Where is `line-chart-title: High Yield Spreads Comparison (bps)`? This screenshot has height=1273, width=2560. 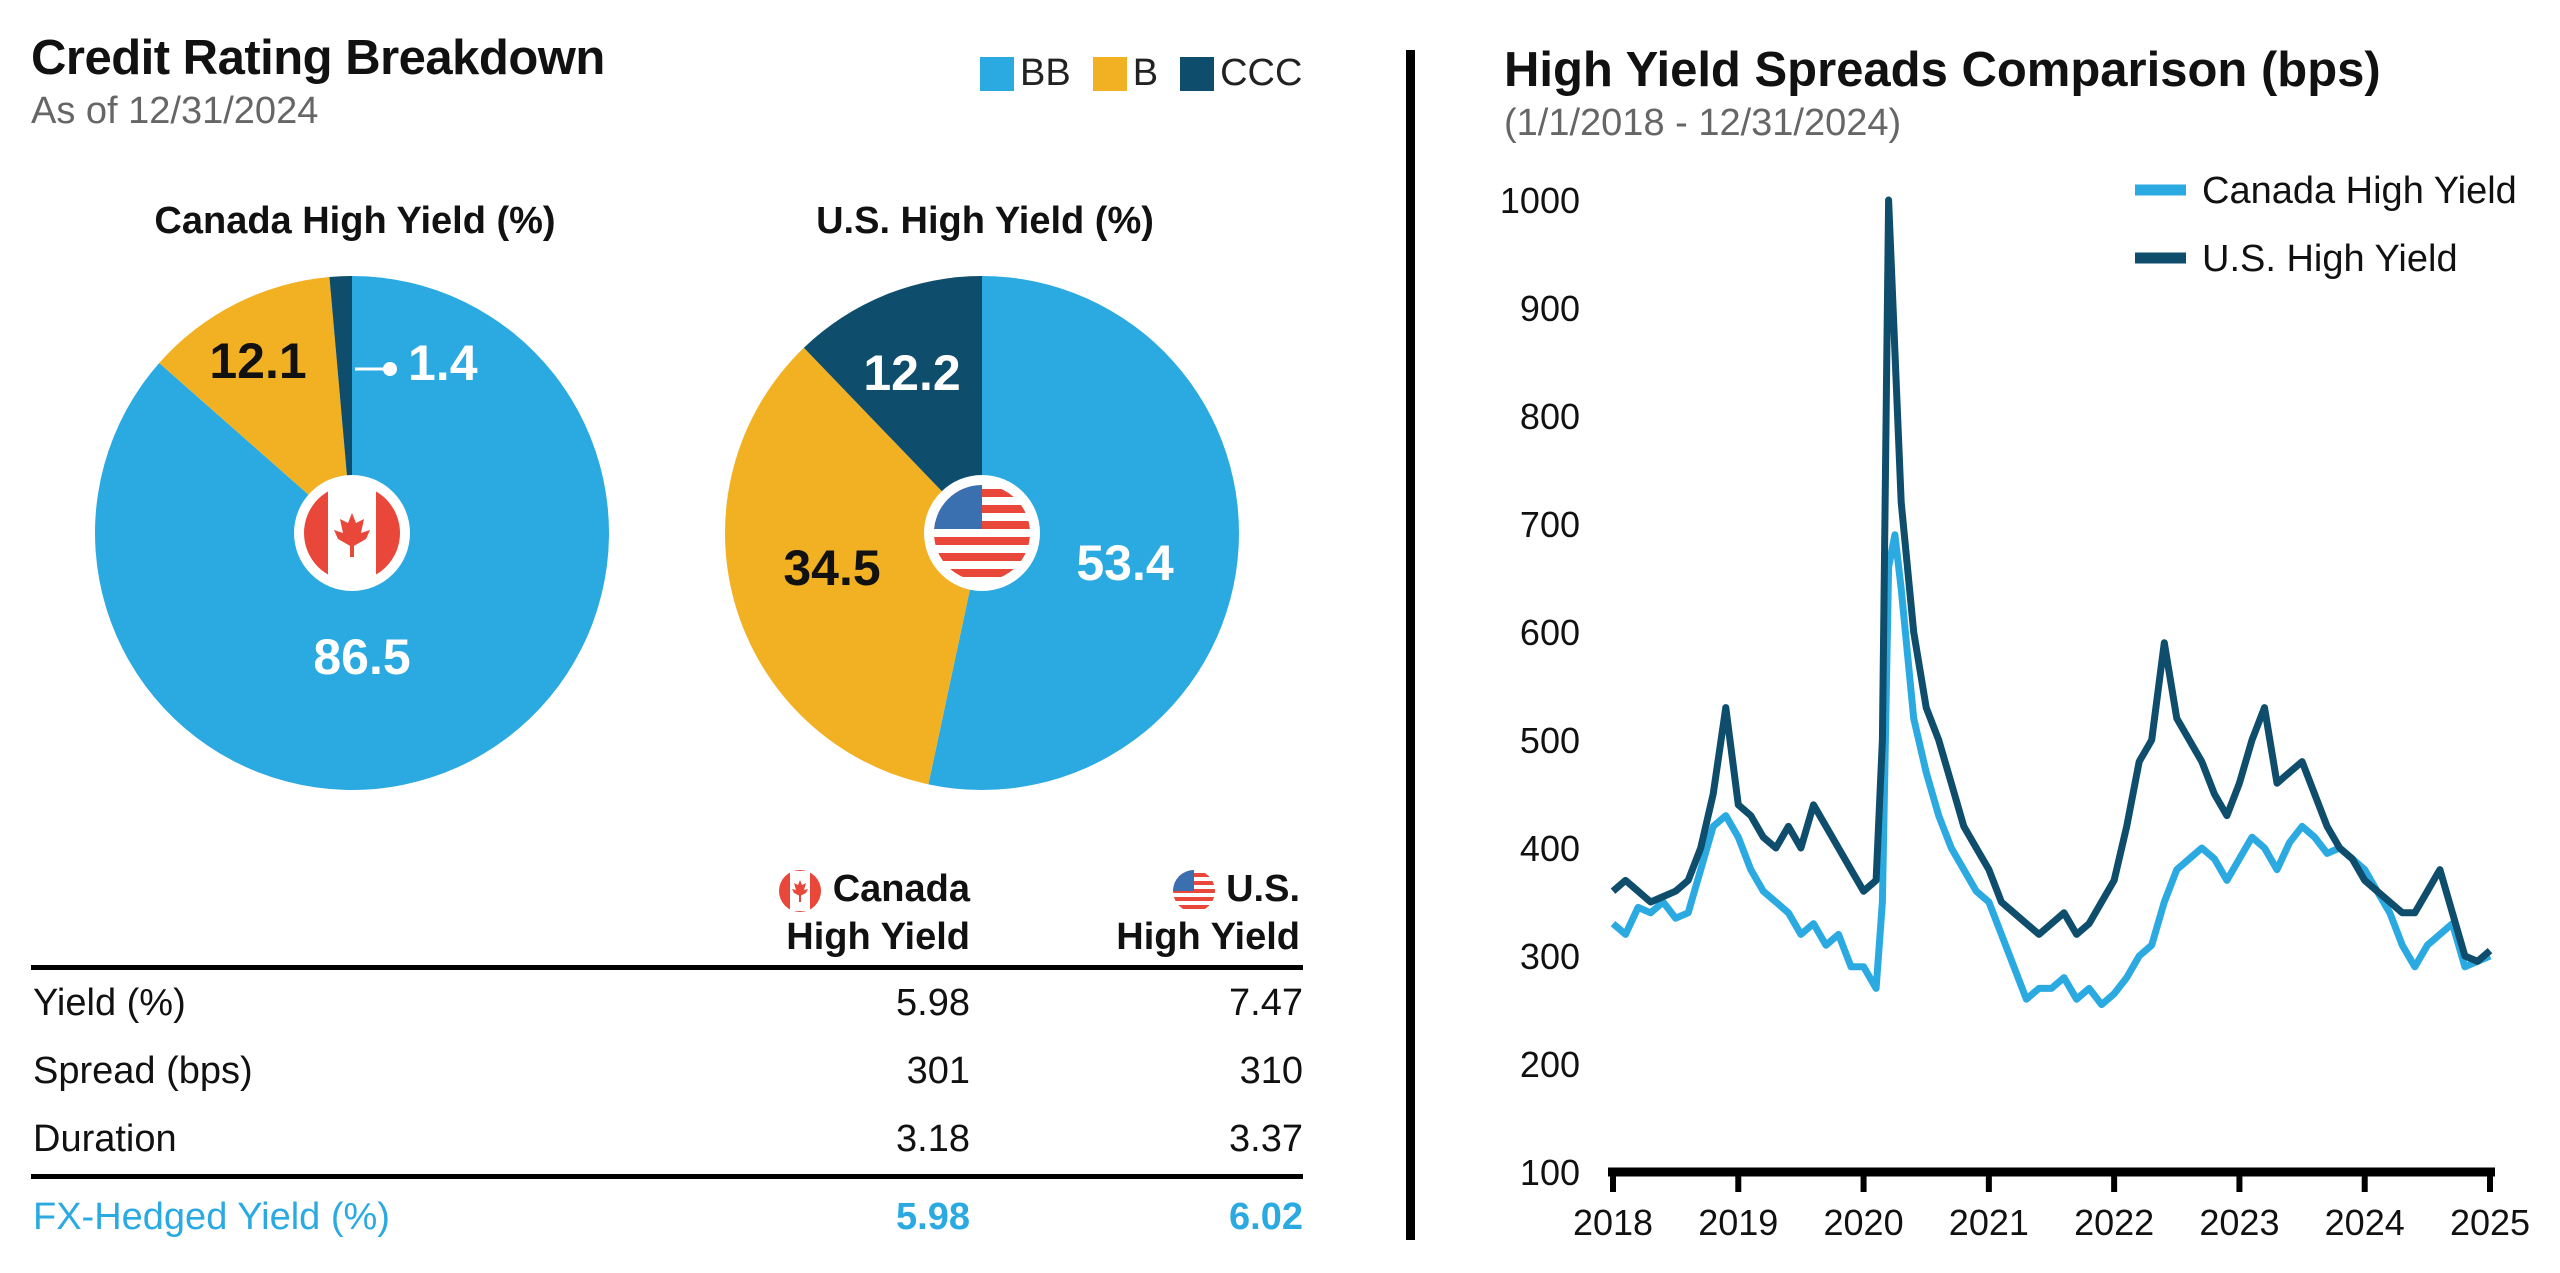
line-chart-title: High Yield Spreads Comparison (bps) is located at coordinates (1942, 70).